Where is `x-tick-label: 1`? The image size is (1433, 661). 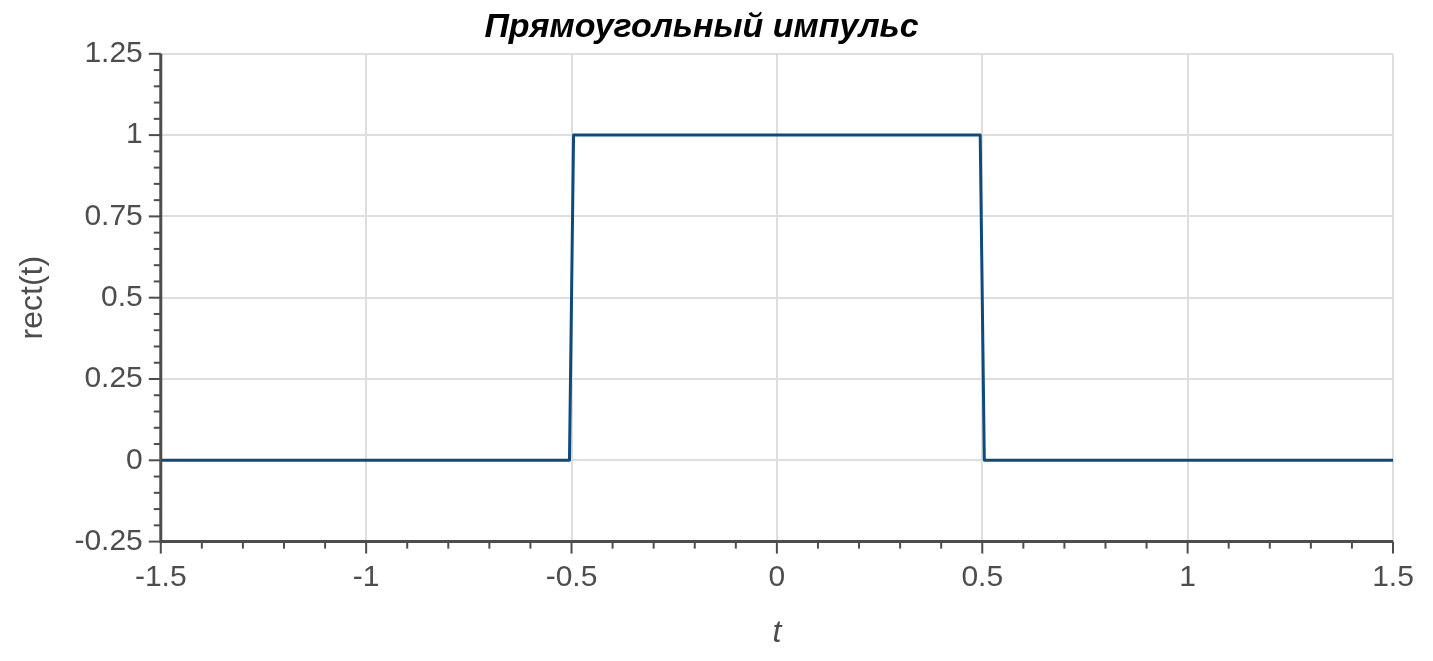
x-tick-label: 1 is located at coordinates (1187, 575).